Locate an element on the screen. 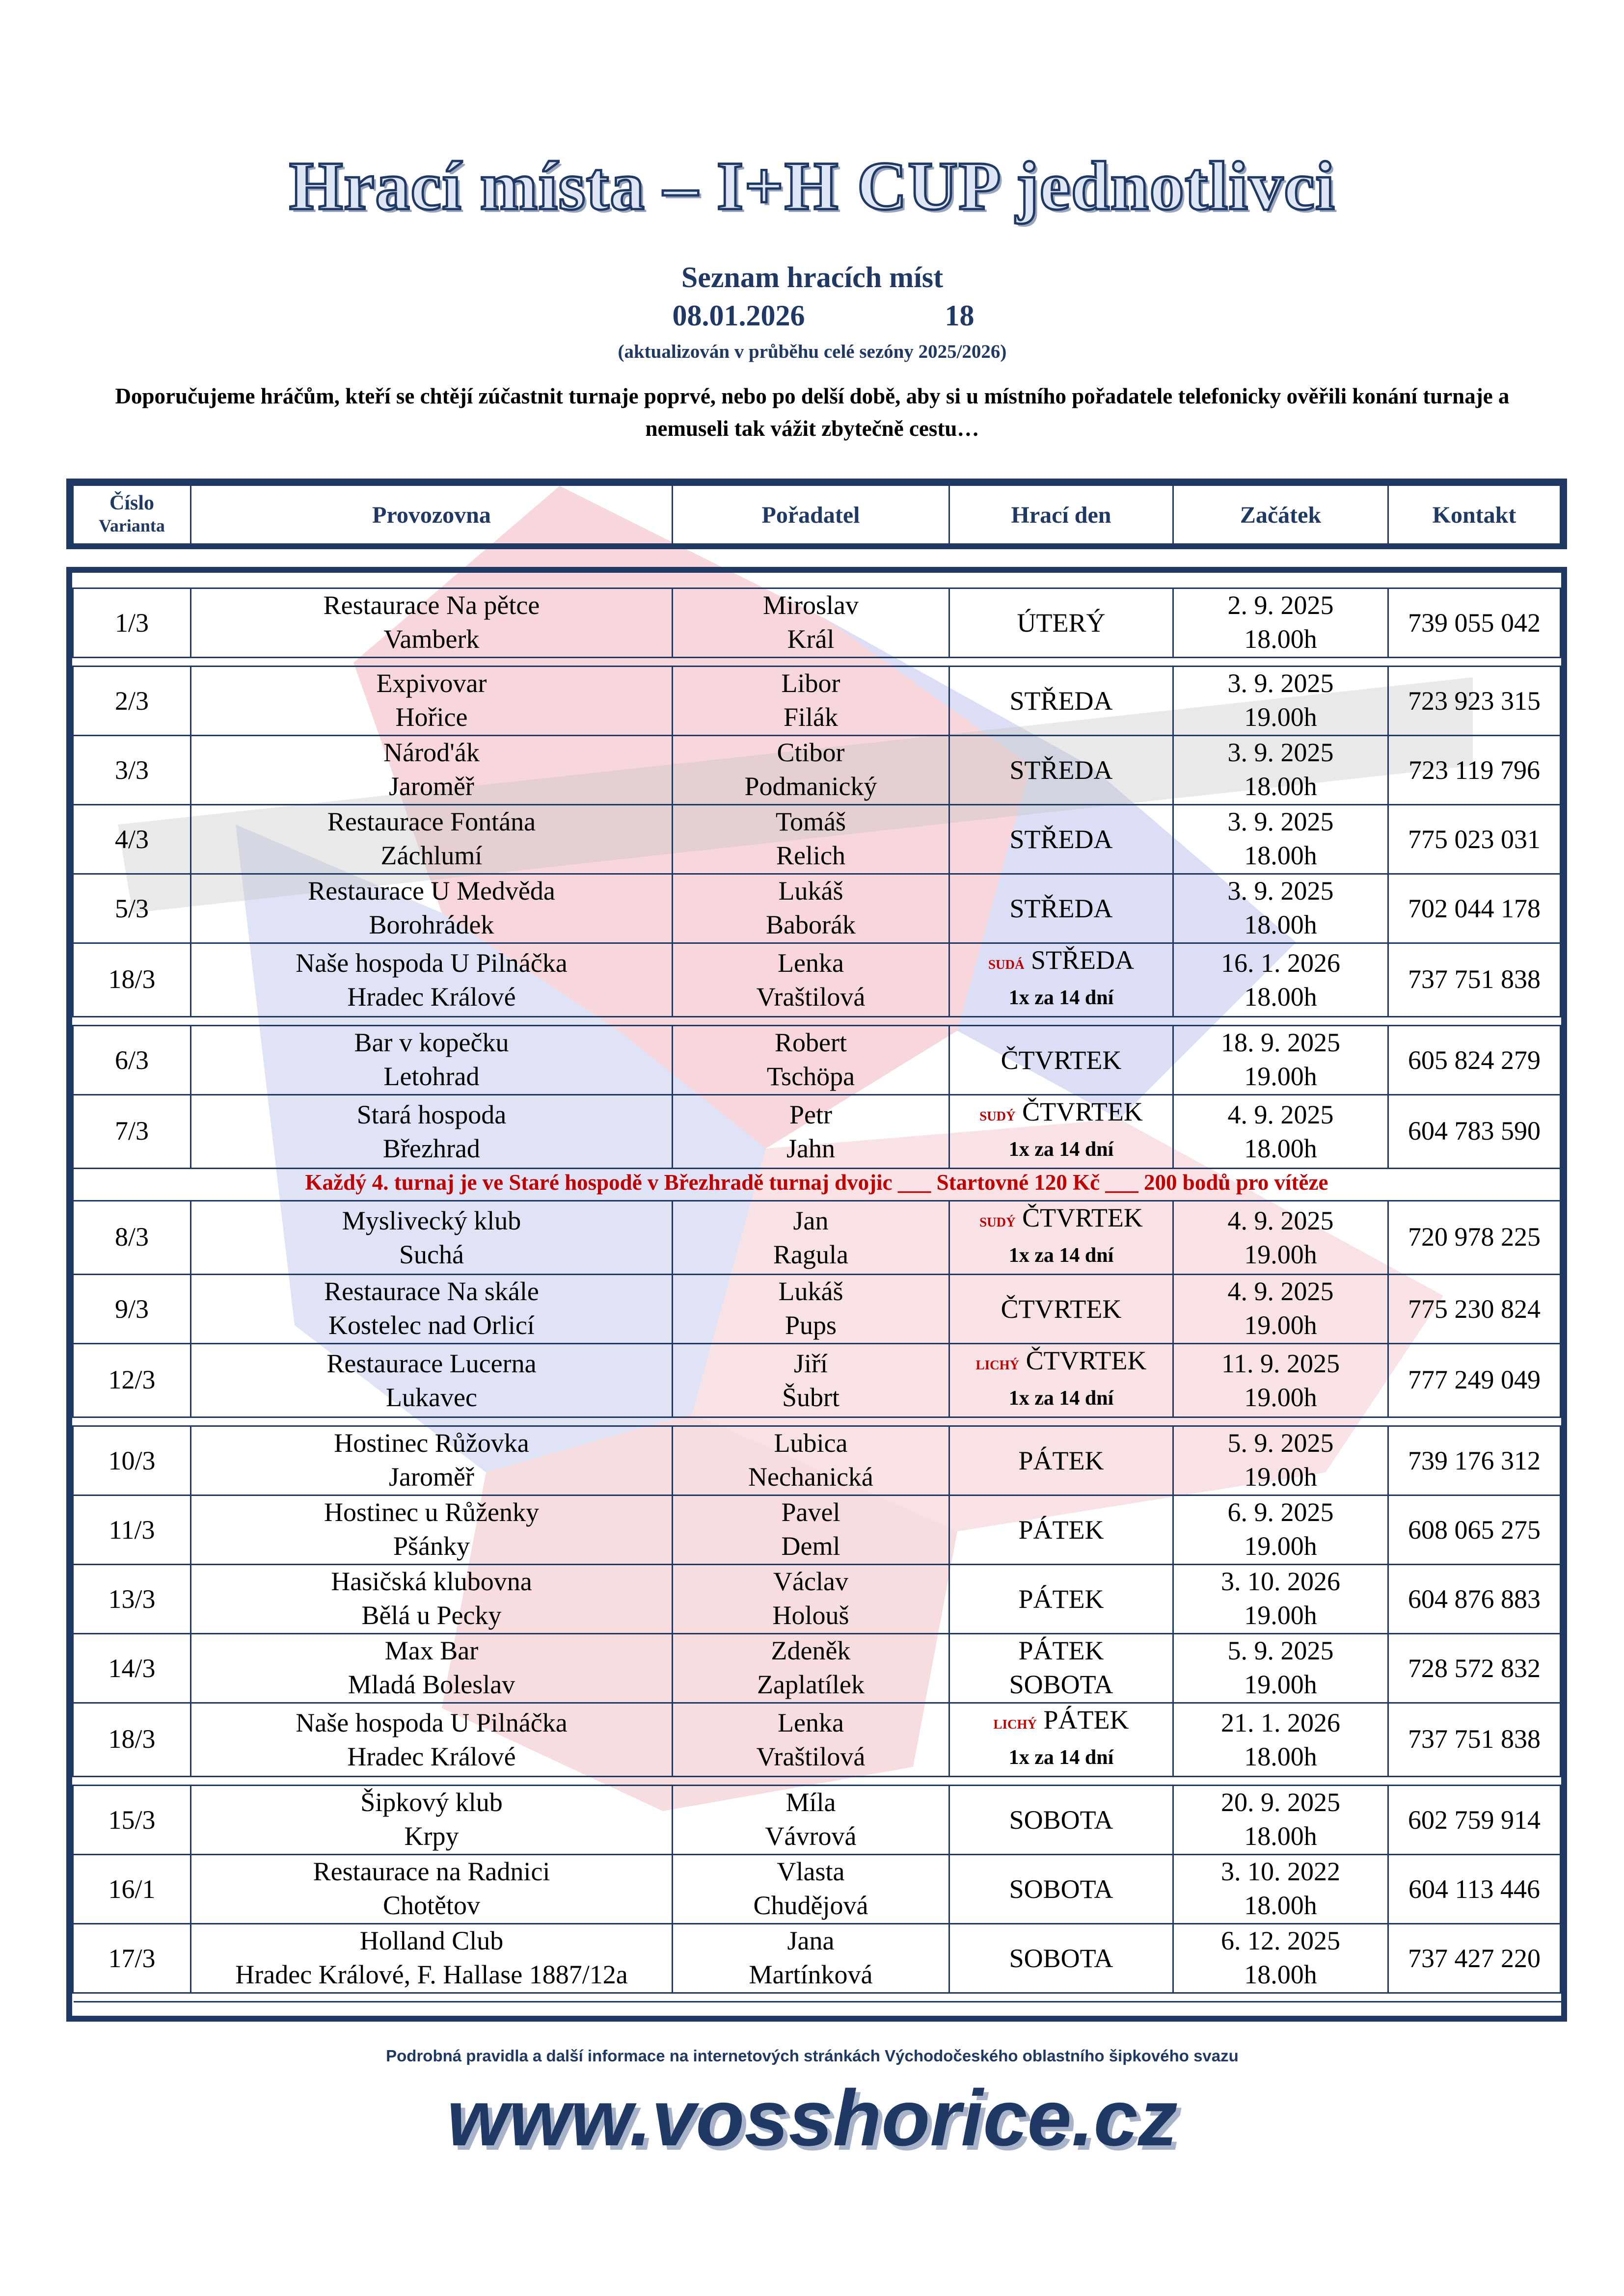  parity-tag: SUDÝ is located at coordinates (997, 1222).